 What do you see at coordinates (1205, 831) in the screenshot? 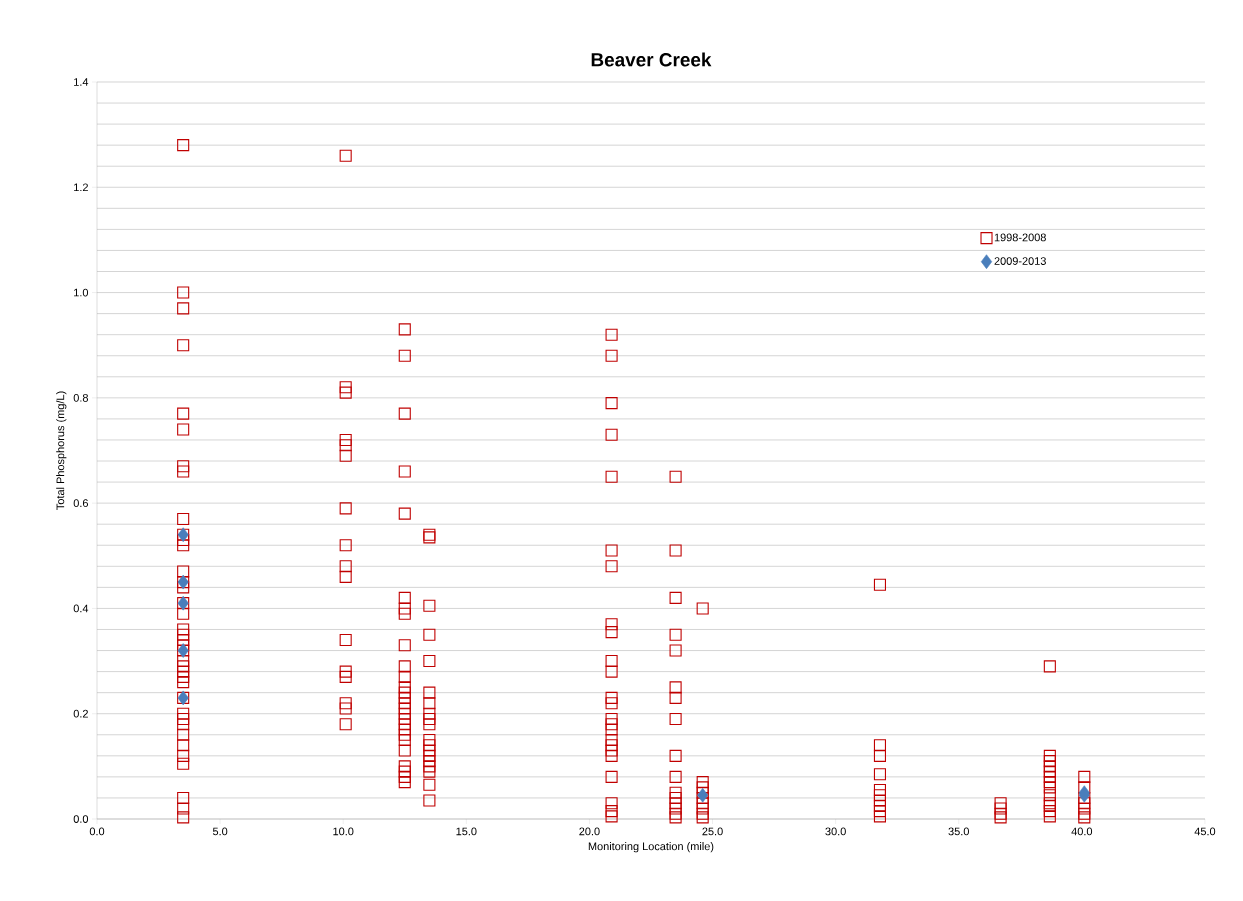
I see `x-tick-label: 45.0` at bounding box center [1205, 831].